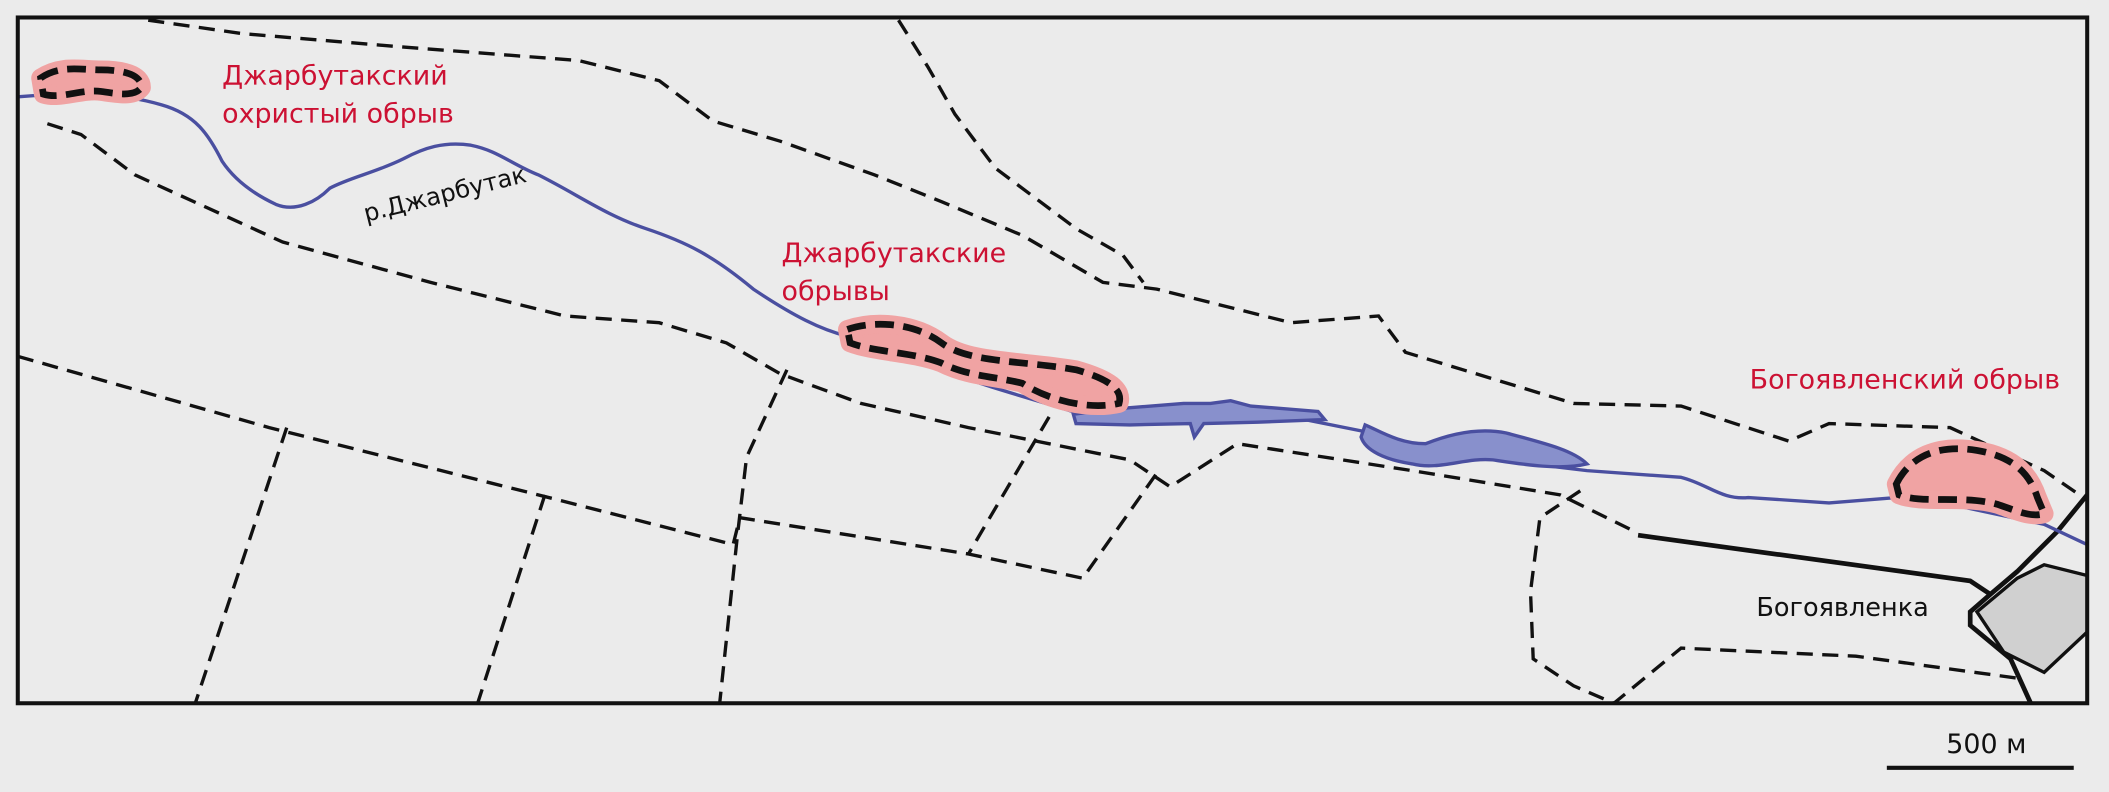  I want to click on site-label: обрывы, so click(836, 291).